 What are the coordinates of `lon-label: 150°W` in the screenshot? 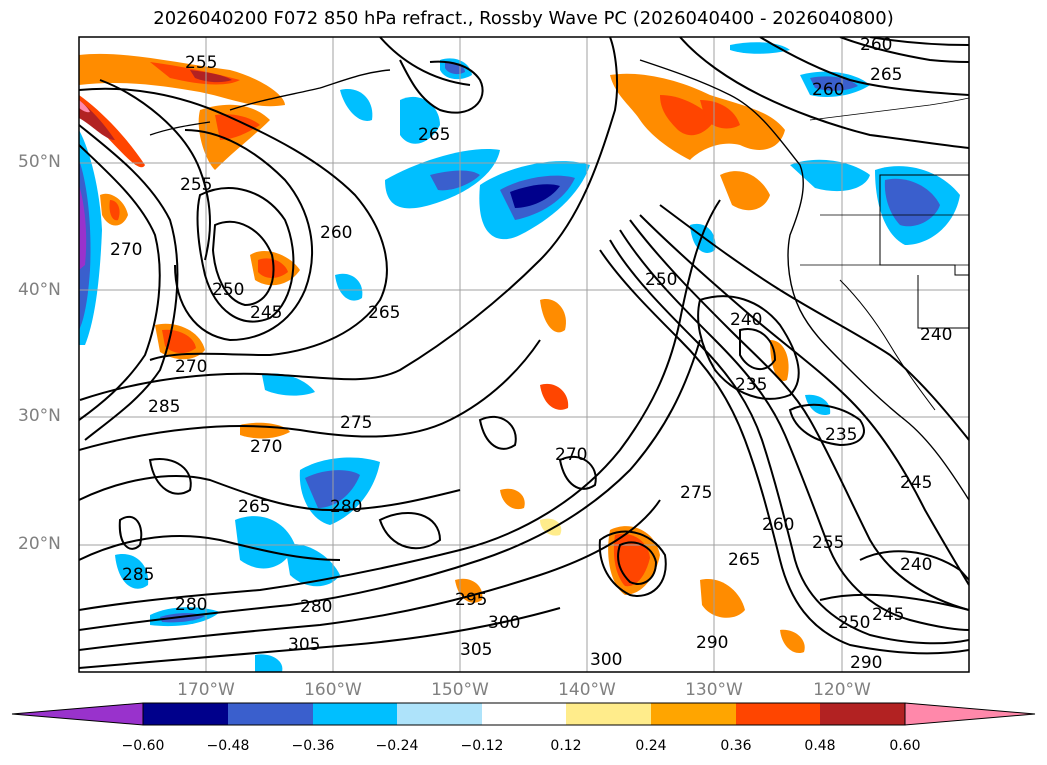 It's located at (460, 690).